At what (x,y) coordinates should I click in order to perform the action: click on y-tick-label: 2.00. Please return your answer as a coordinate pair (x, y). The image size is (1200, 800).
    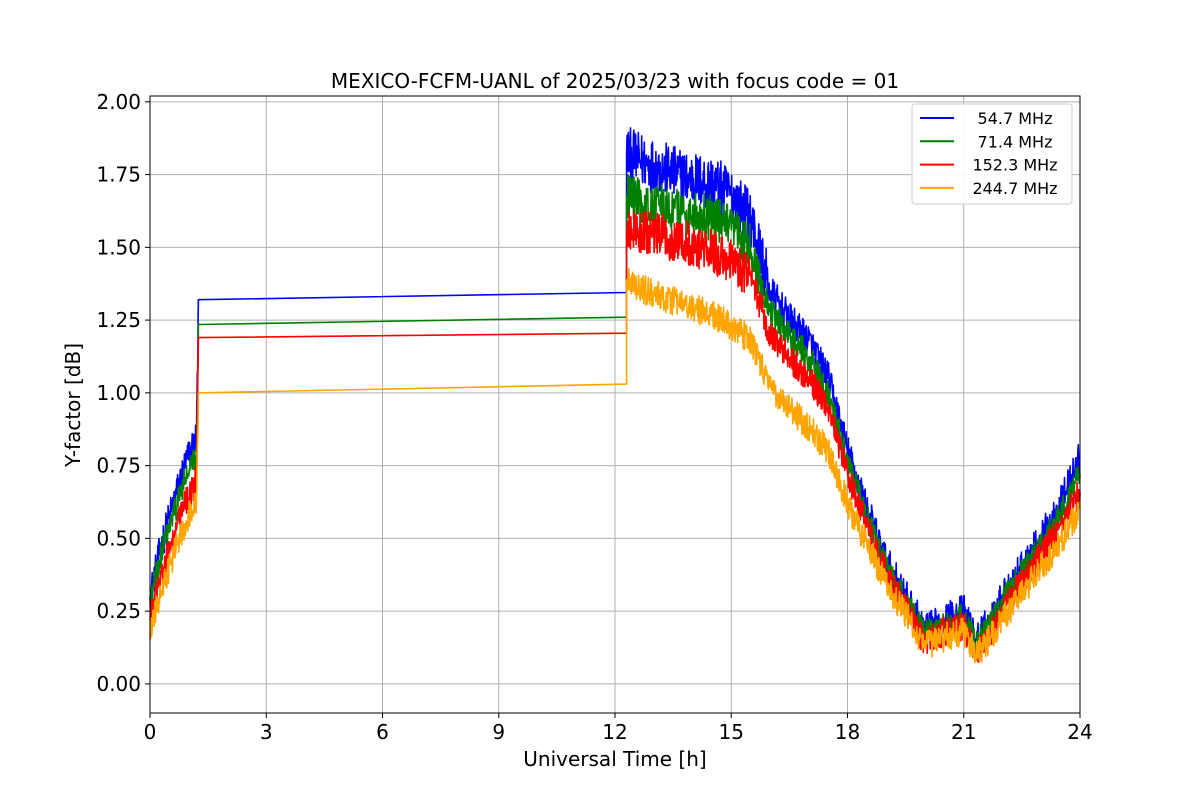
    Looking at the image, I should click on (118, 102).